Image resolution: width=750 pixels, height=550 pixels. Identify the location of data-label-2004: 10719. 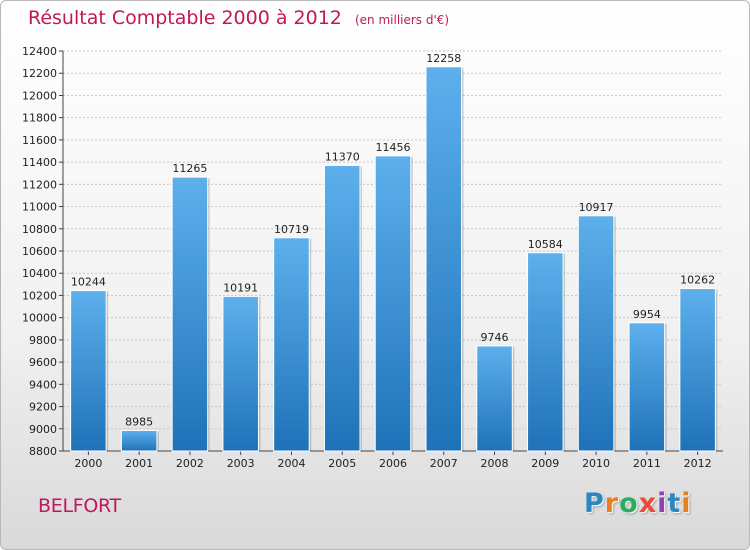
(291, 229).